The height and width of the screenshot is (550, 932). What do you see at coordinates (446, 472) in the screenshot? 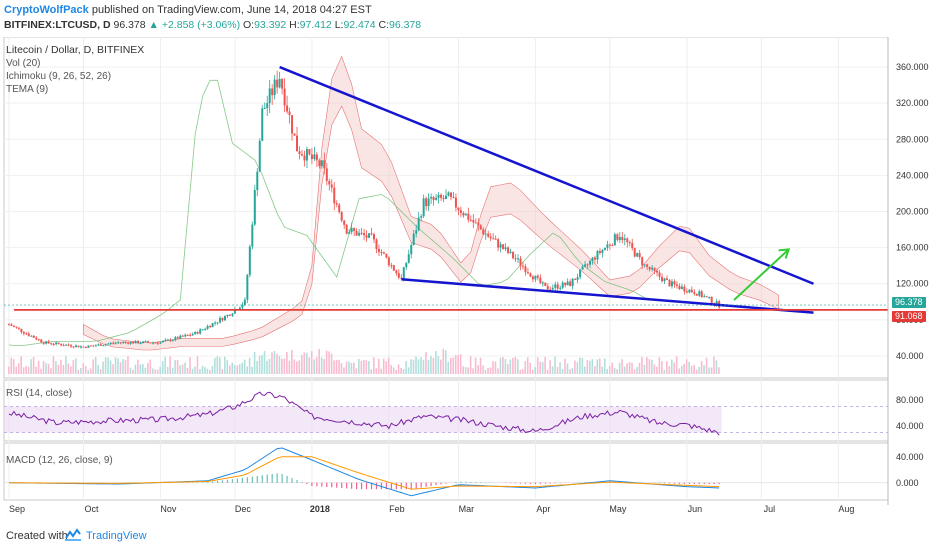
I see `macd-pane` at bounding box center [446, 472].